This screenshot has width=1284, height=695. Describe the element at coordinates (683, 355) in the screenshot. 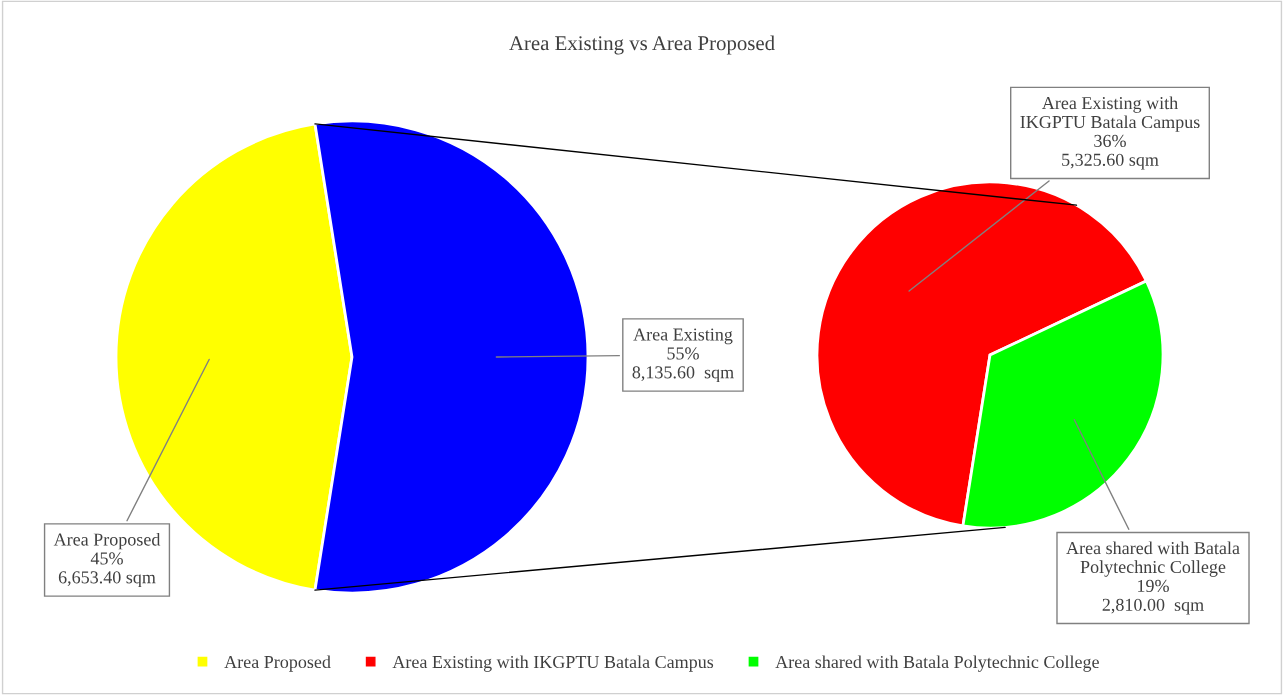

I see `data-label: Area Existing 55% 8,135.60 sqm` at that location.